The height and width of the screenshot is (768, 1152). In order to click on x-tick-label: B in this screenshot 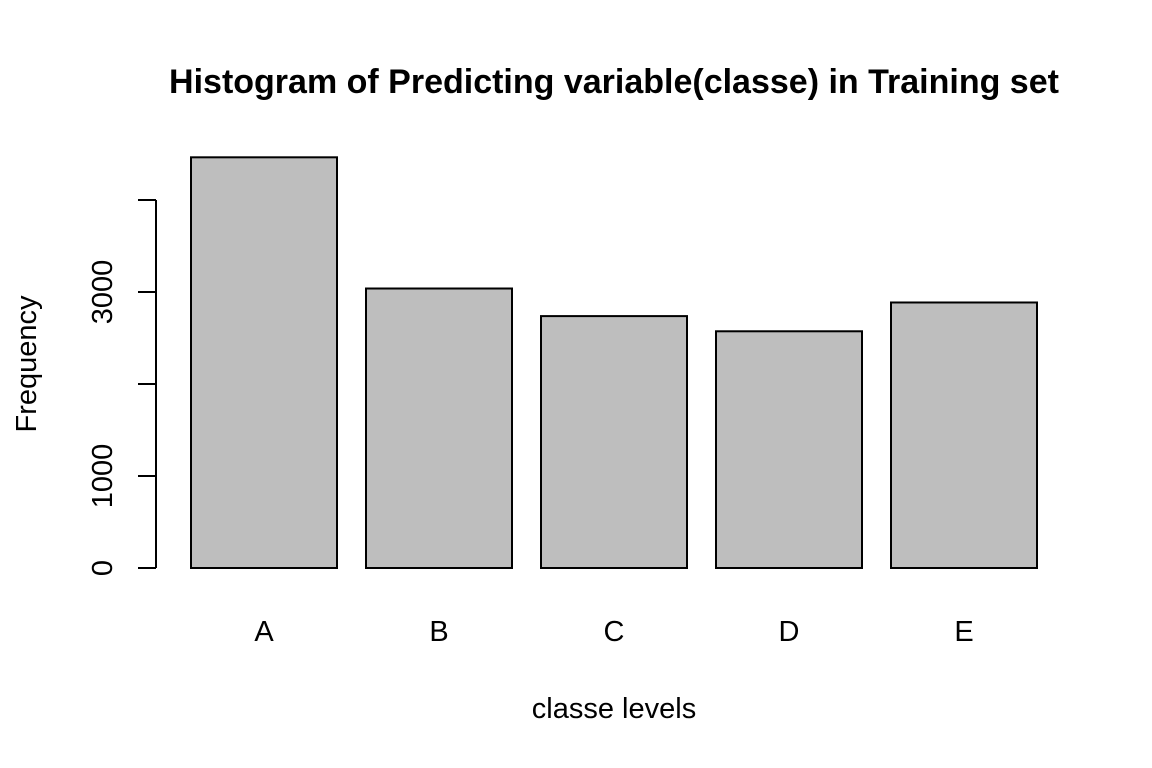, I will do `click(438, 632)`.